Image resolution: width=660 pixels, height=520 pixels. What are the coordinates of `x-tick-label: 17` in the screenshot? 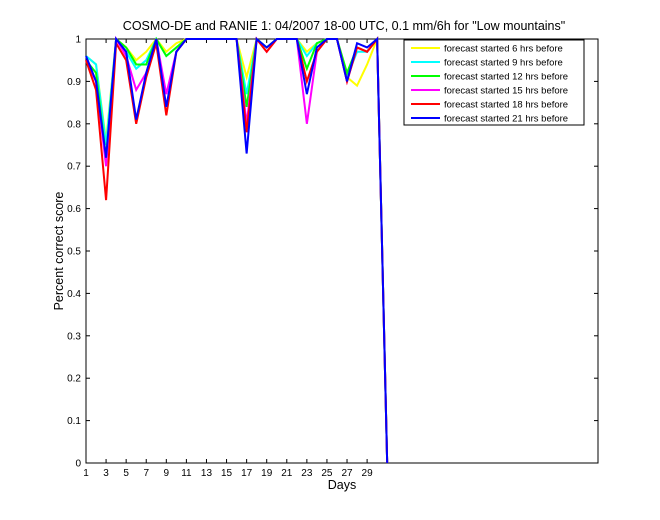 It's located at (247, 473).